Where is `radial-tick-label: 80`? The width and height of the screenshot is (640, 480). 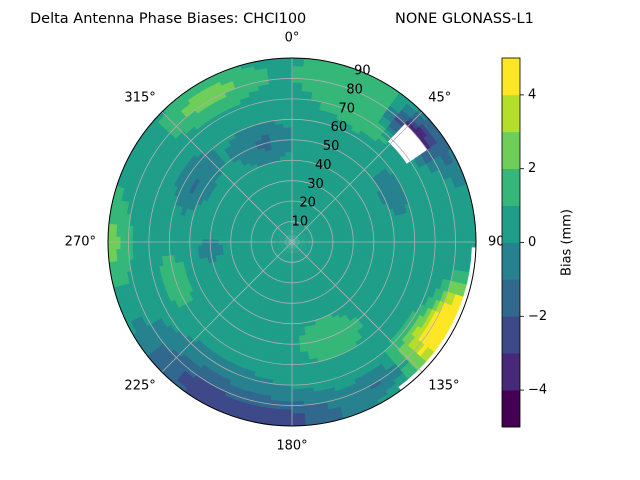
radial-tick-label: 80 is located at coordinates (354, 89).